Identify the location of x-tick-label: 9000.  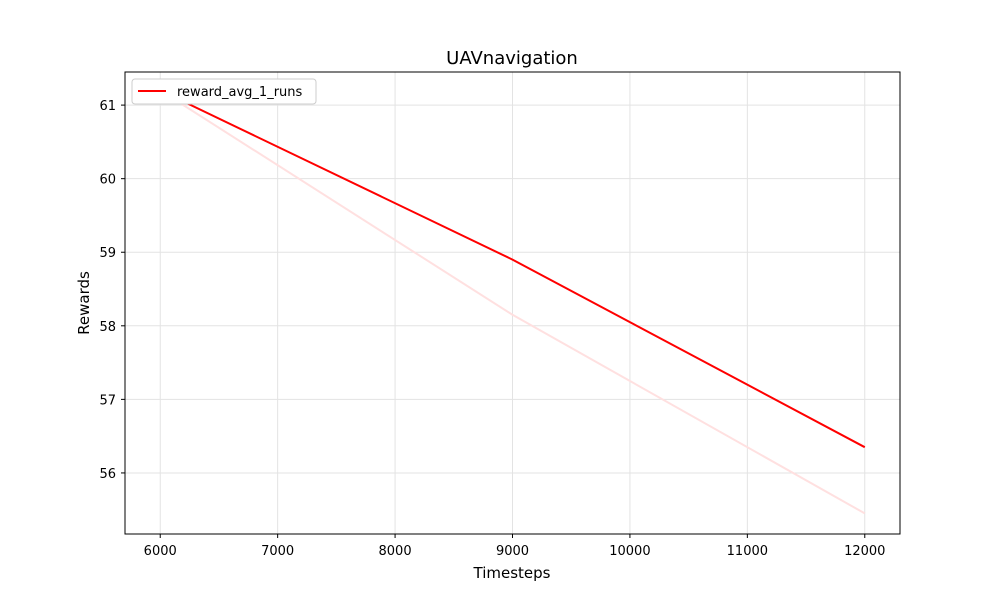
(512, 551).